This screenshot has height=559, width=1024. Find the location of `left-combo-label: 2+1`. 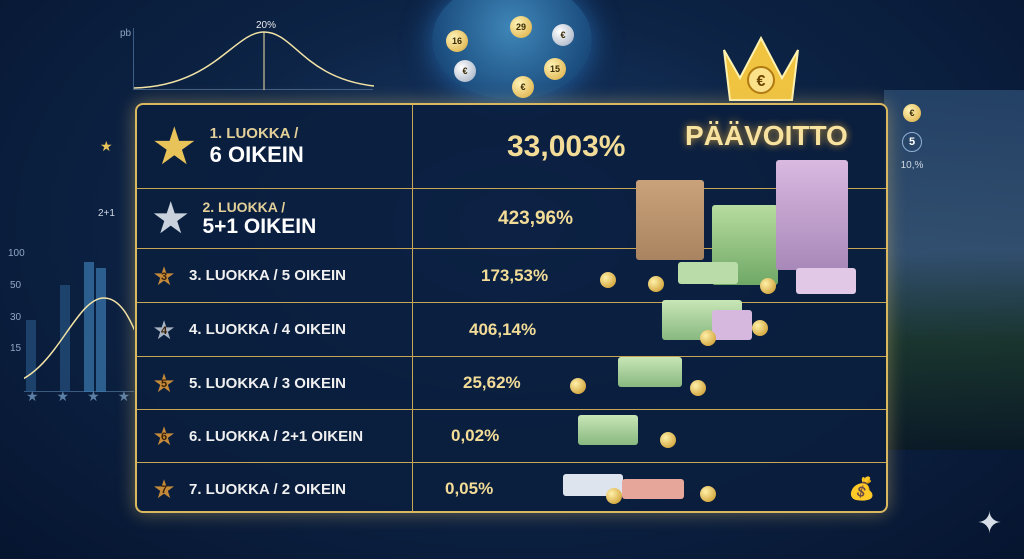

left-combo-label: 2+1 is located at coordinates (106, 213).